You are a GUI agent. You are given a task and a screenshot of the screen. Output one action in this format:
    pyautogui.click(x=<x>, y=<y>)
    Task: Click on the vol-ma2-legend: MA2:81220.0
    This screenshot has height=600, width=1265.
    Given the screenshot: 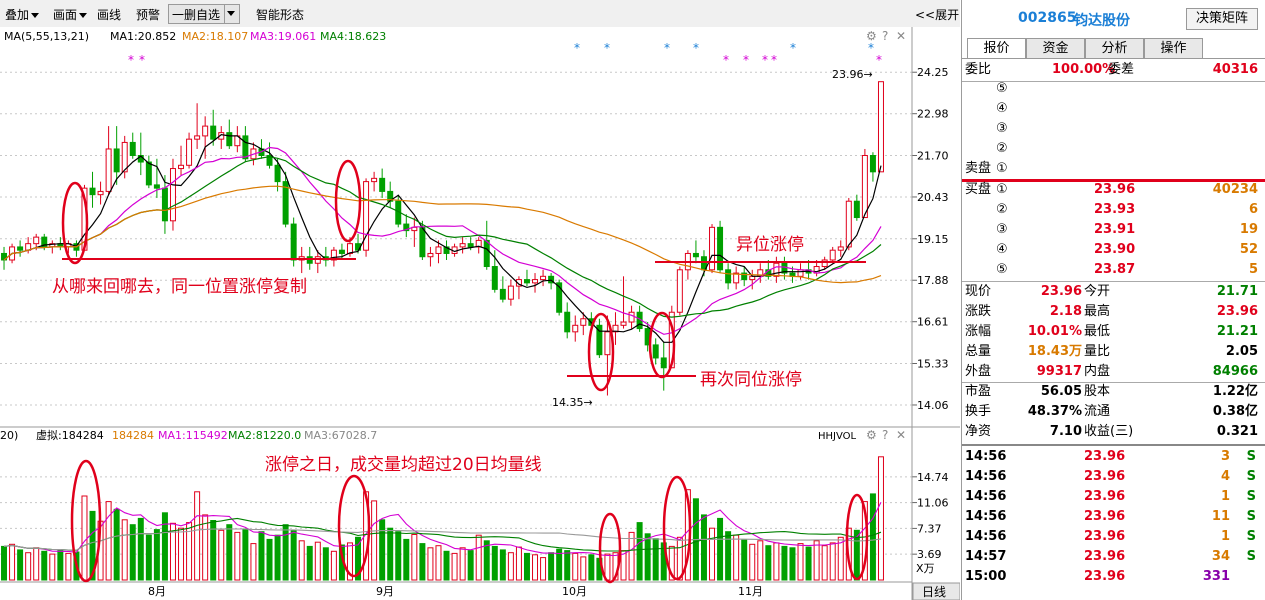 What is the action you would take?
    pyautogui.click(x=264, y=435)
    